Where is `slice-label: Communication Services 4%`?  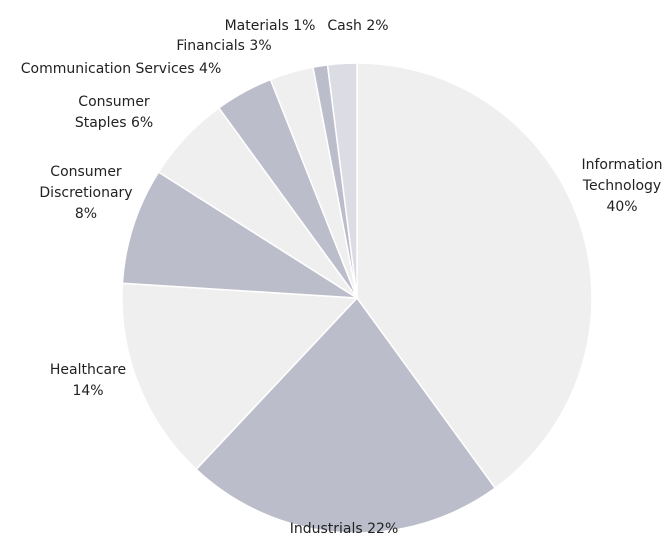 slice-label: Communication Services 4% is located at coordinates (121, 69).